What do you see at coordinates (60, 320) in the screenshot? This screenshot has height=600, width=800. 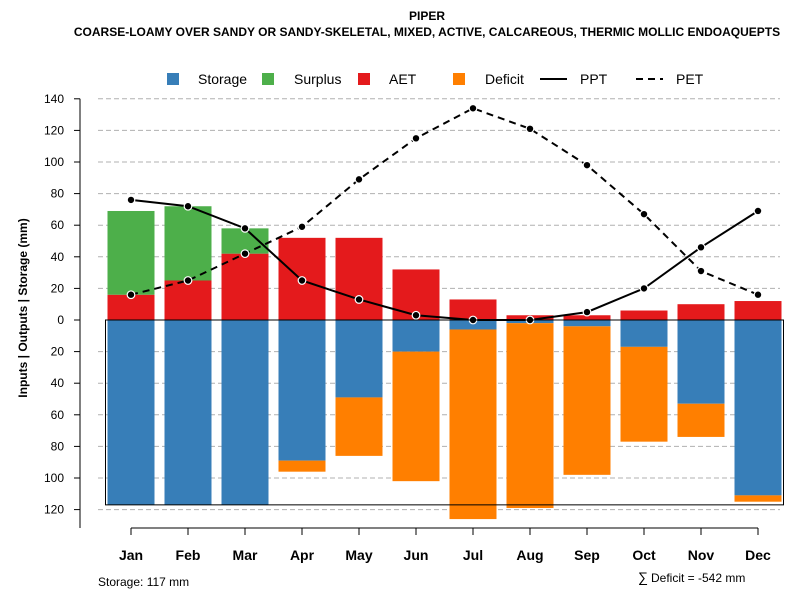 I see `y-tick-label: 0` at bounding box center [60, 320].